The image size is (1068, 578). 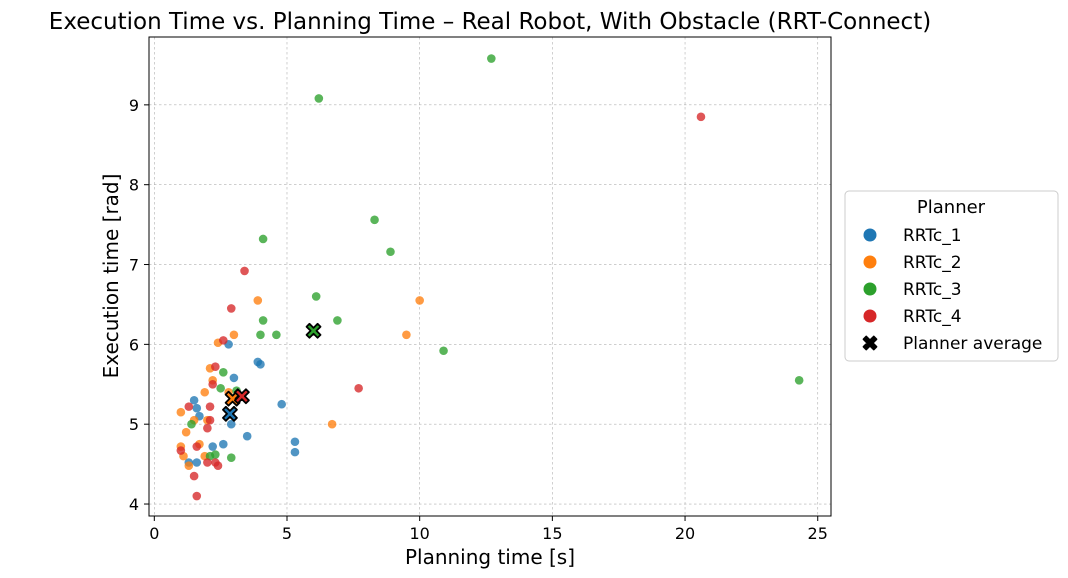 What do you see at coordinates (134, 105) in the screenshot?
I see `y-tick-label: 9` at bounding box center [134, 105].